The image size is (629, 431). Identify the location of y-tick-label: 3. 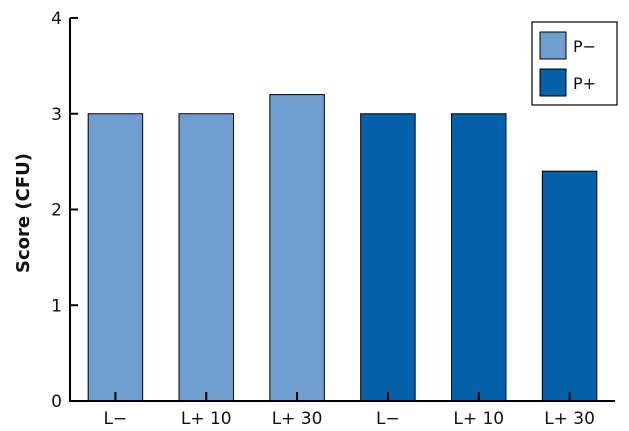
(56, 115).